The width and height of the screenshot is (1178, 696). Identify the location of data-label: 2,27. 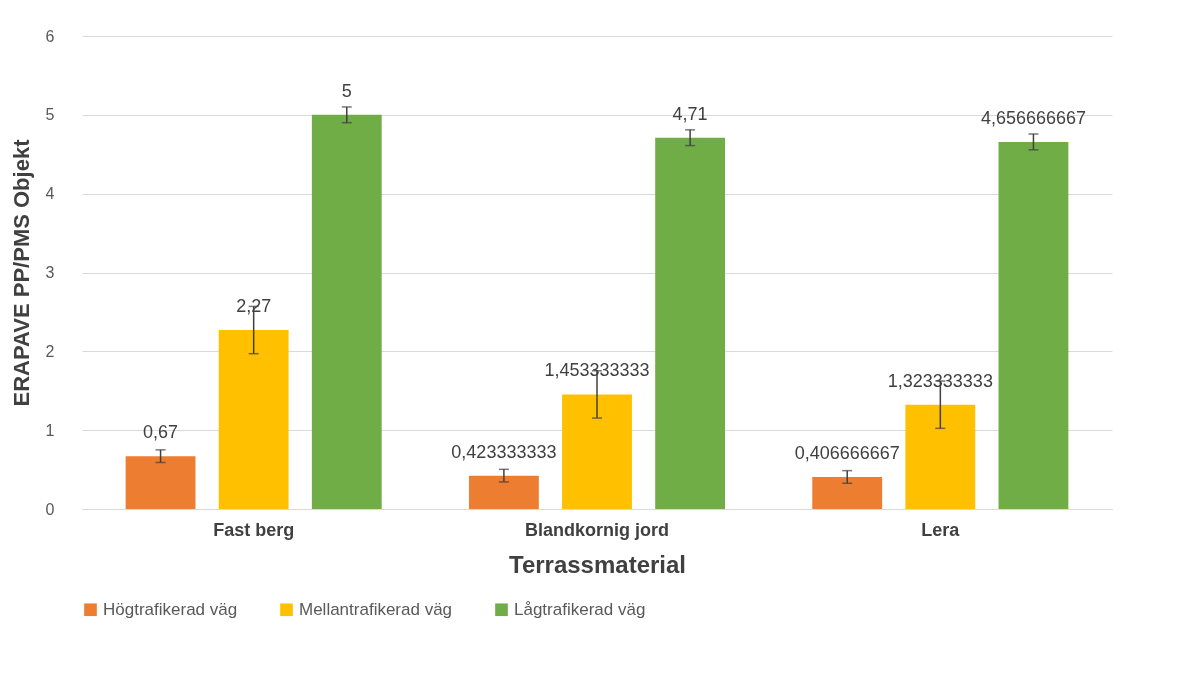
(254, 306).